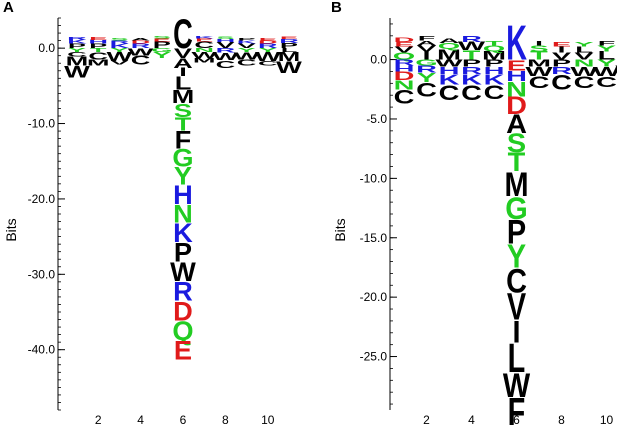  I want to click on logo-letter-pos6-below7: M, so click(516, 184).